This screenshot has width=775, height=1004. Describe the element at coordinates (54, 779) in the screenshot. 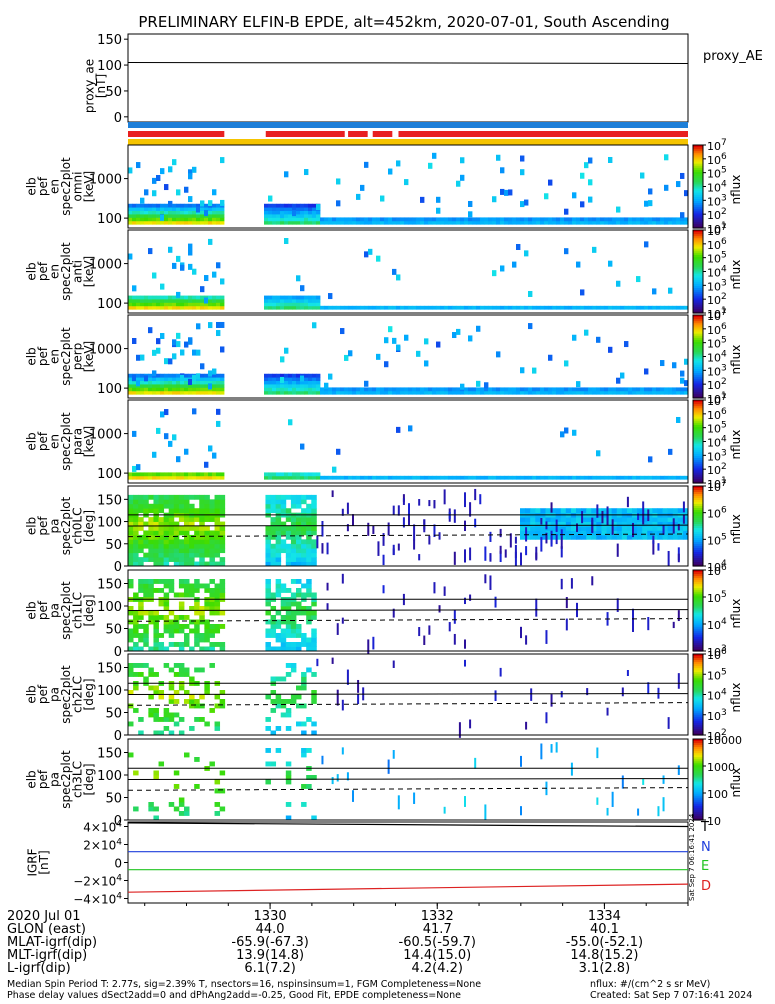

I see `y-axis-label-line: pa` at that location.